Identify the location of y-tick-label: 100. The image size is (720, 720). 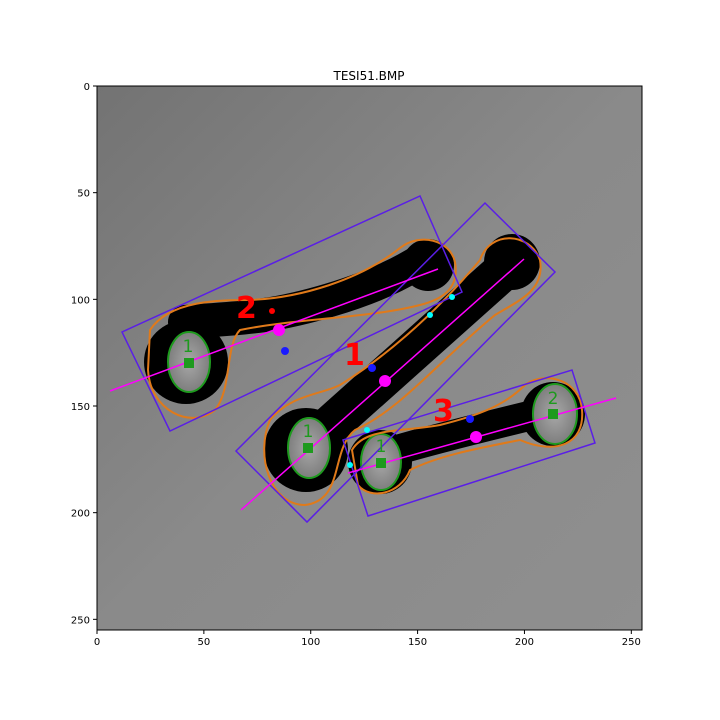
(80, 300).